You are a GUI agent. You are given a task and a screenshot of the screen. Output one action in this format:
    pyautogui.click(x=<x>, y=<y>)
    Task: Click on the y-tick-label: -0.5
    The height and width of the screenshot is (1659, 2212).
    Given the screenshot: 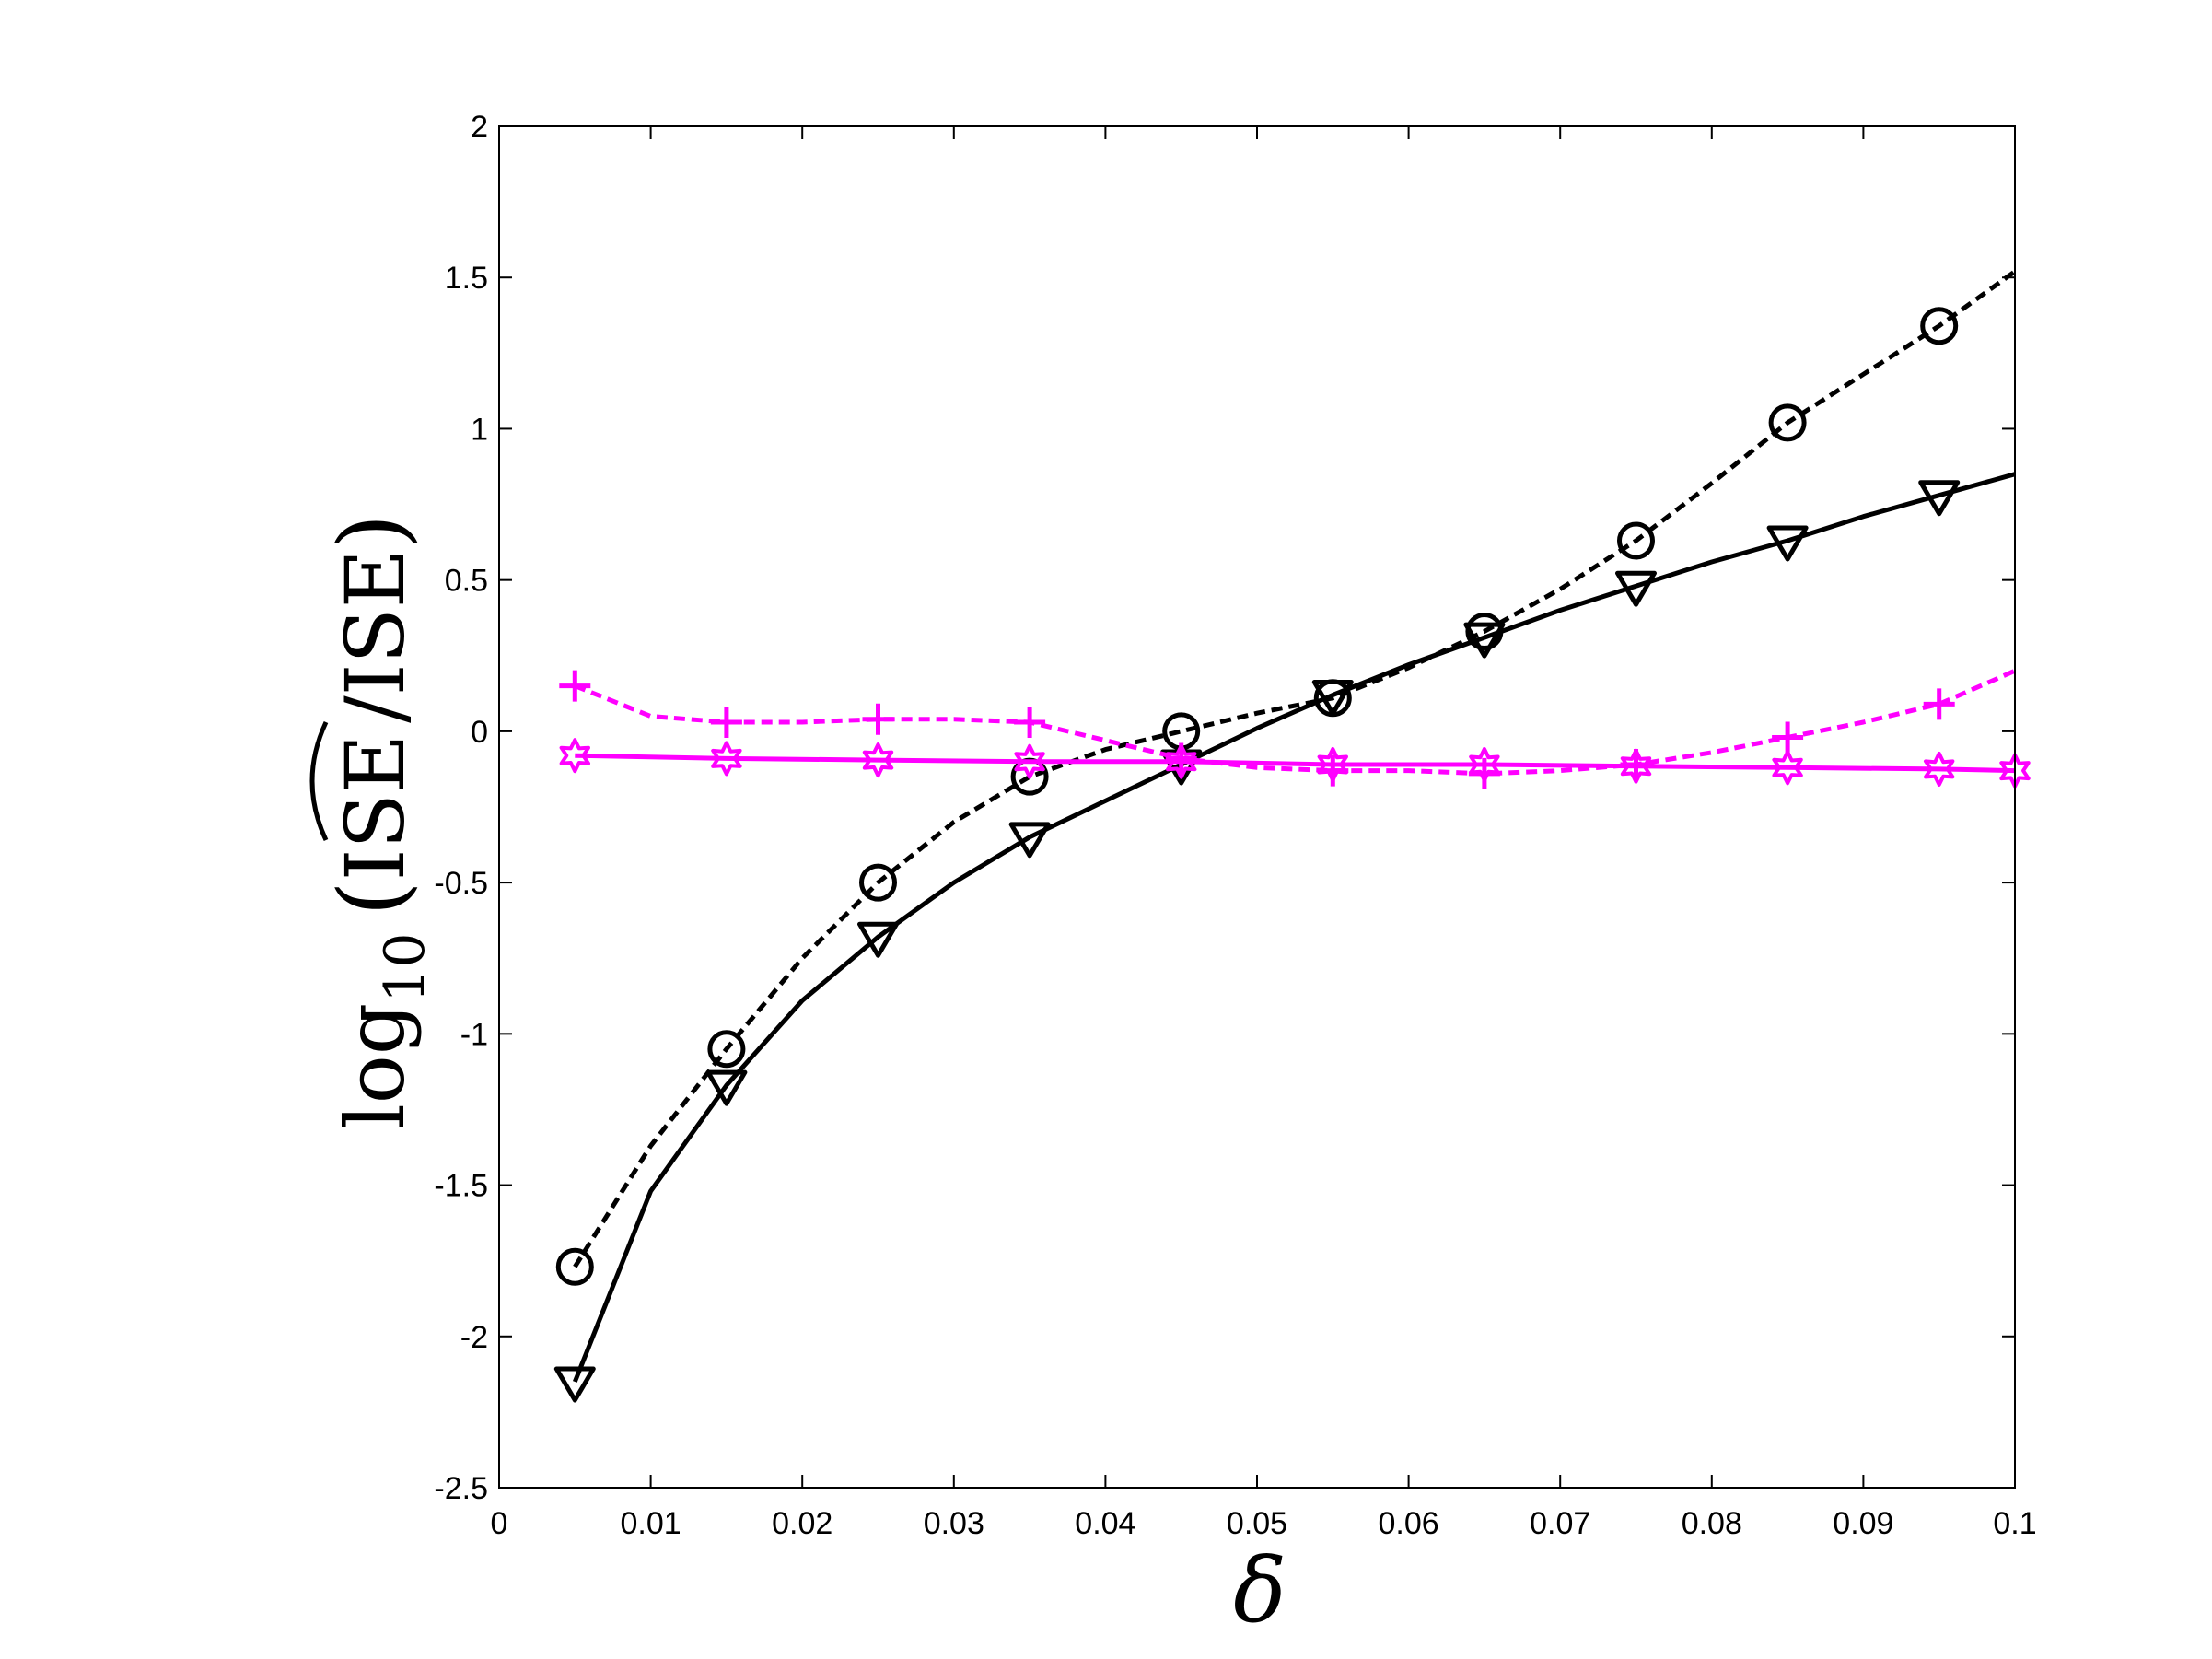 What is the action you would take?
    pyautogui.click(x=461, y=883)
    